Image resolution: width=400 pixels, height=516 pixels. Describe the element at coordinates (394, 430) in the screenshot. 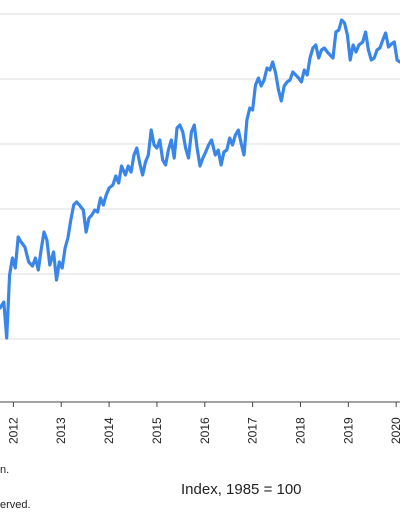

I see `x-tick-label-2020: 2020` at that location.